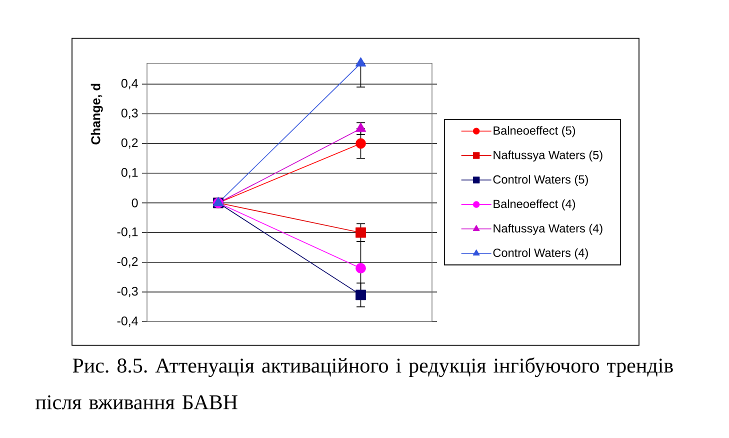  What do you see at coordinates (129, 113) in the screenshot?
I see `y-tick-label: 0,3` at bounding box center [129, 113].